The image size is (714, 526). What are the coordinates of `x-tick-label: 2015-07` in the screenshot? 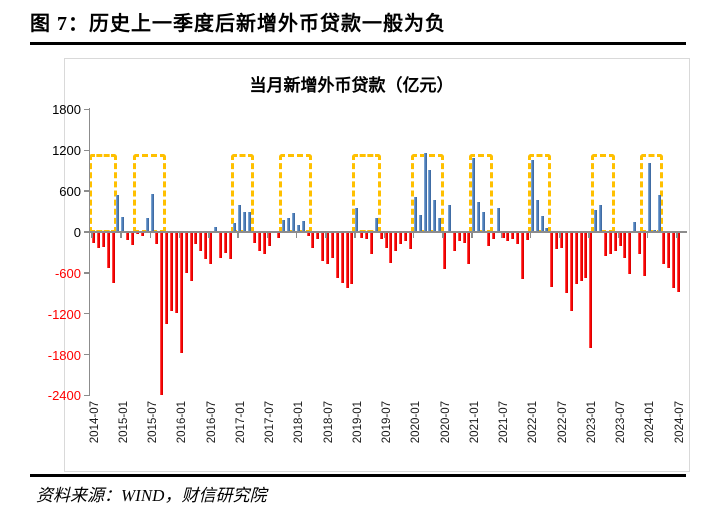 It's located at (153, 422).